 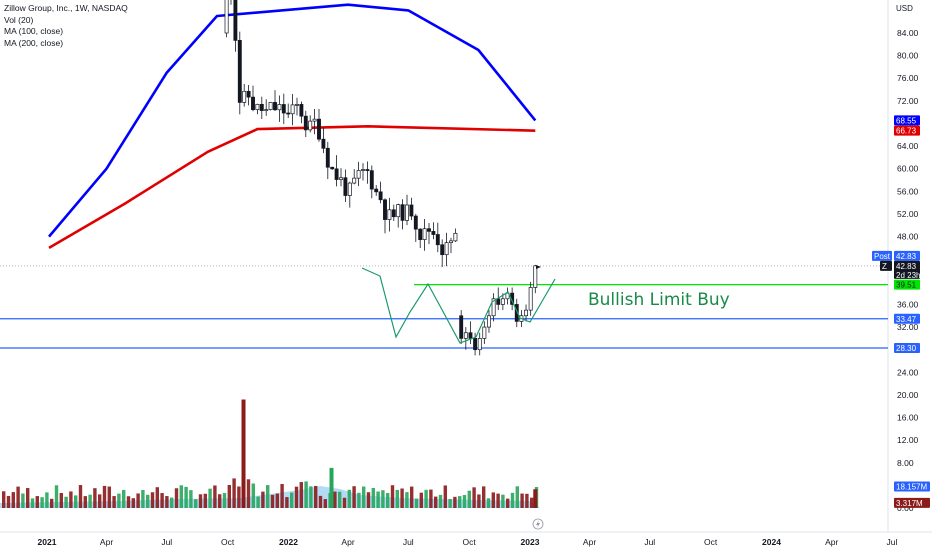 I want to click on volume-badge-value: 3.317M, so click(x=909, y=503).